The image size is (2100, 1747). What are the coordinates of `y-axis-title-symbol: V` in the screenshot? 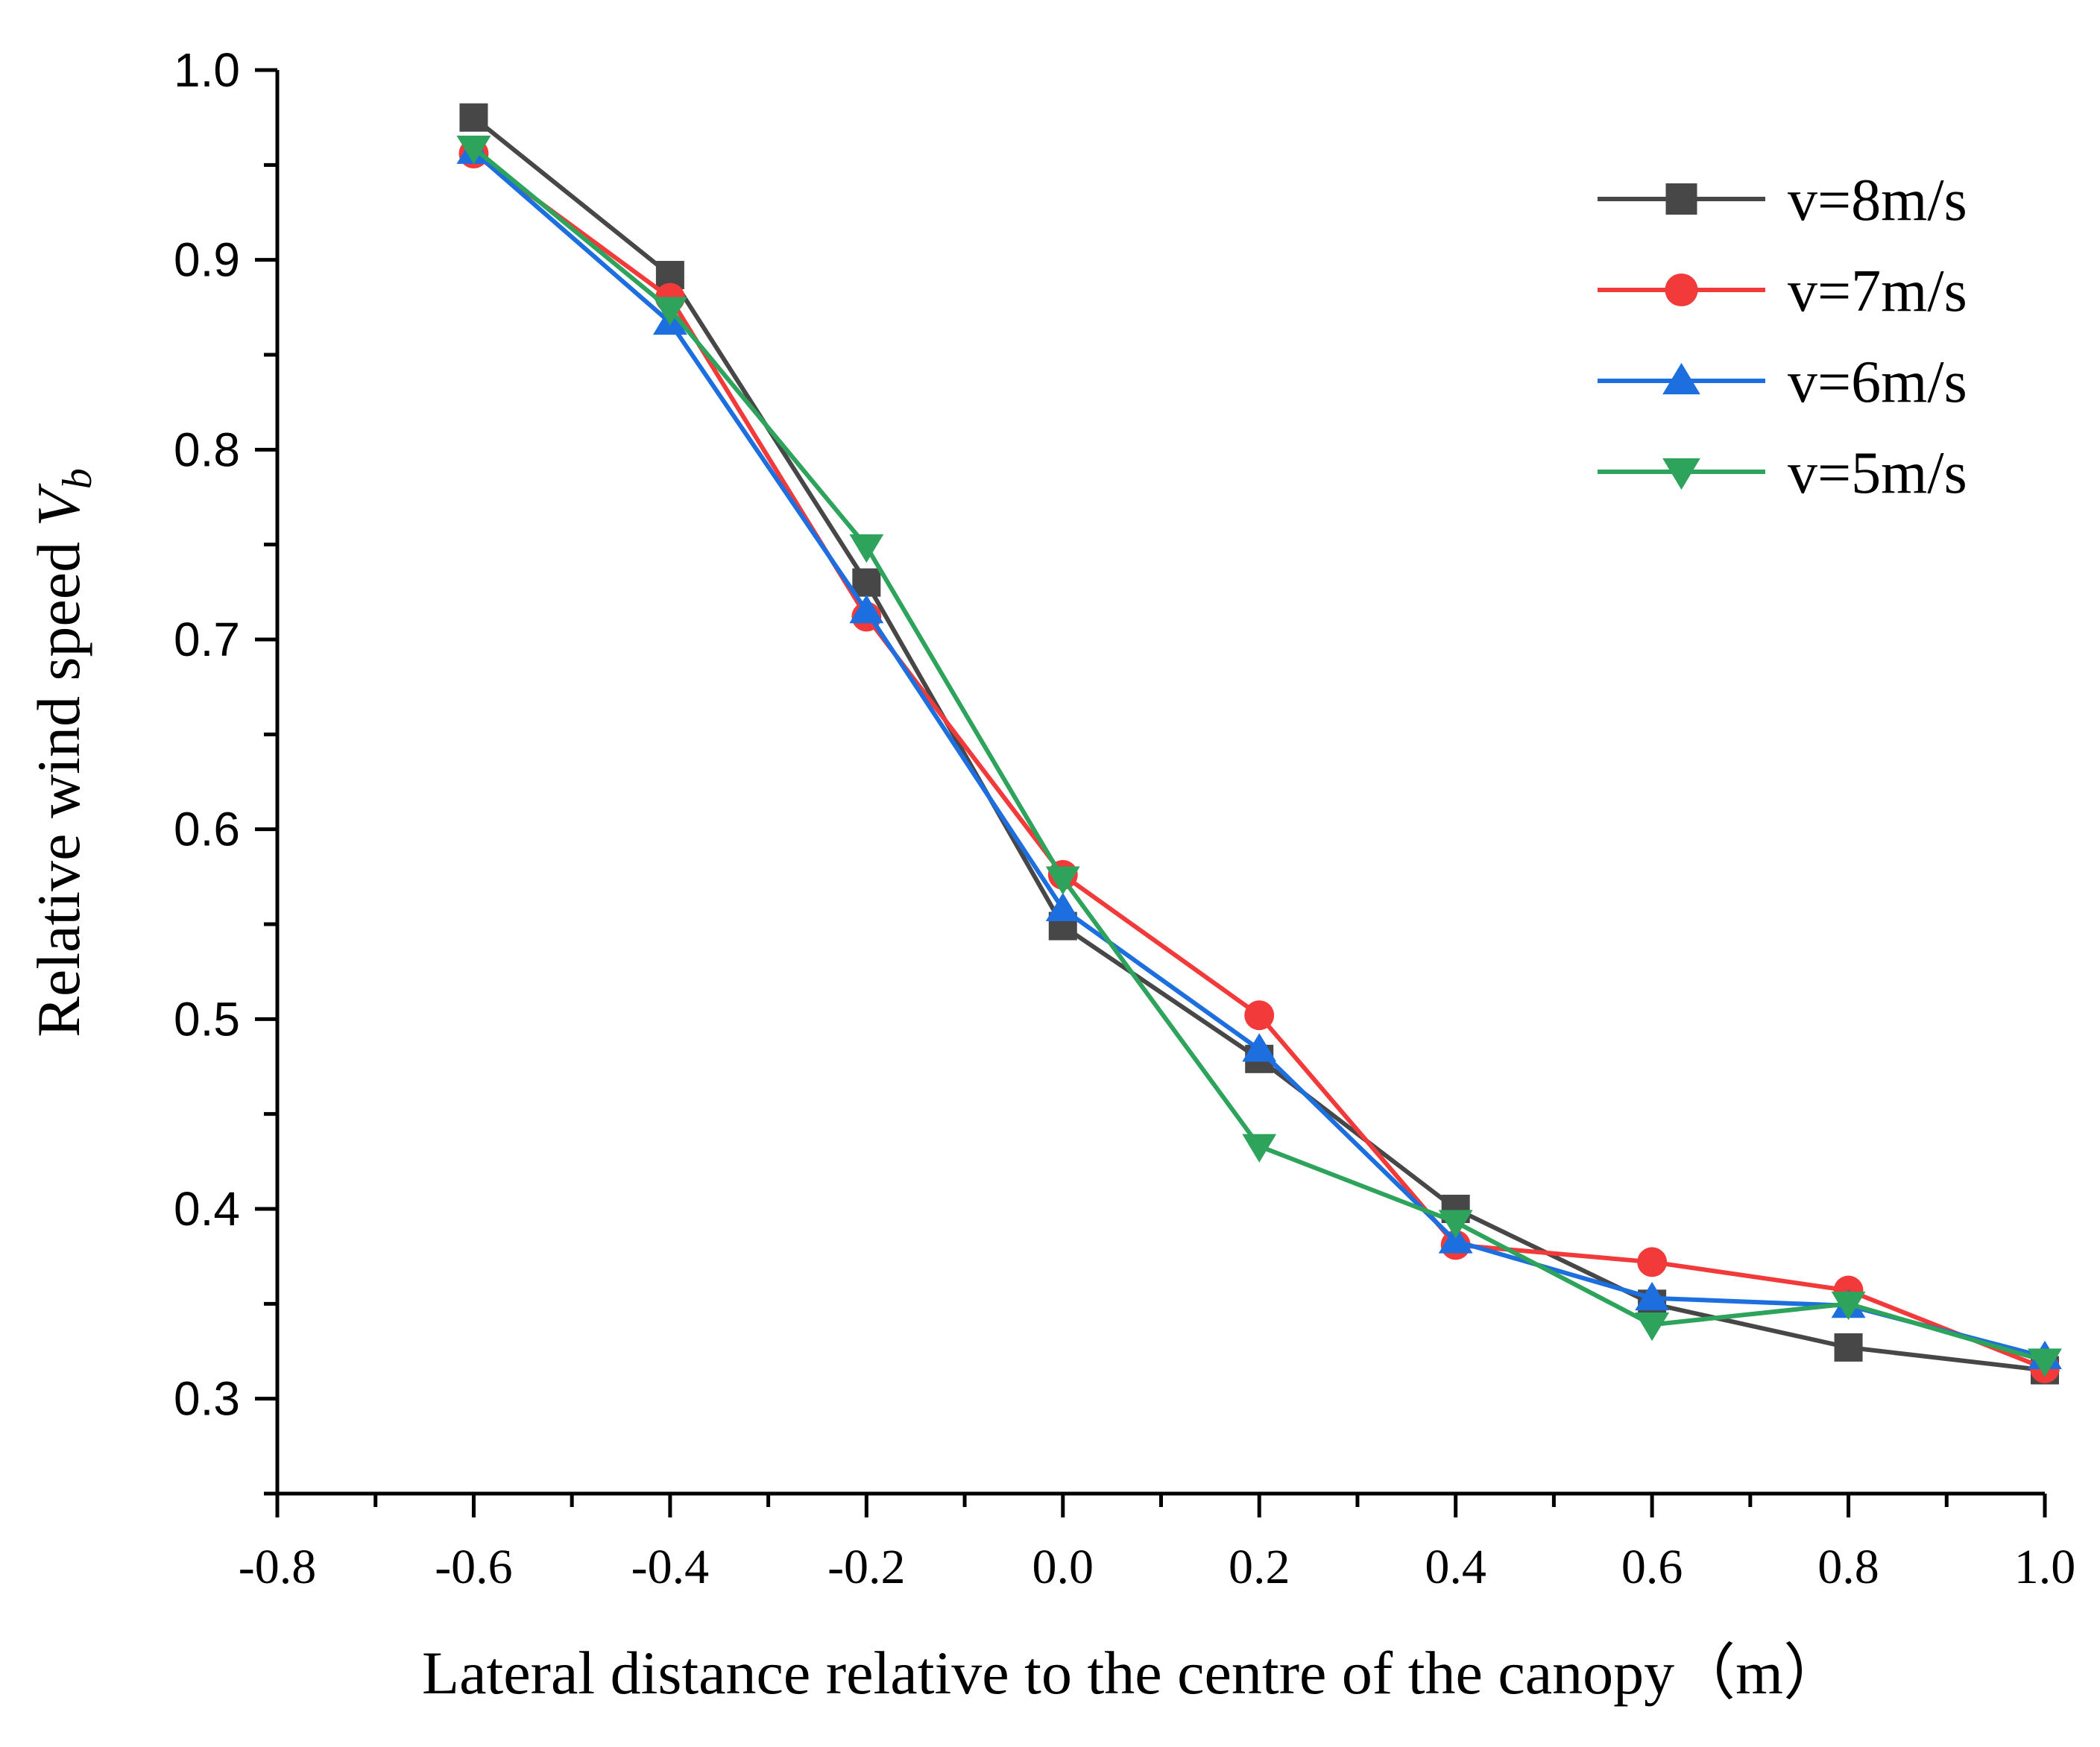 It's located at (58, 504).